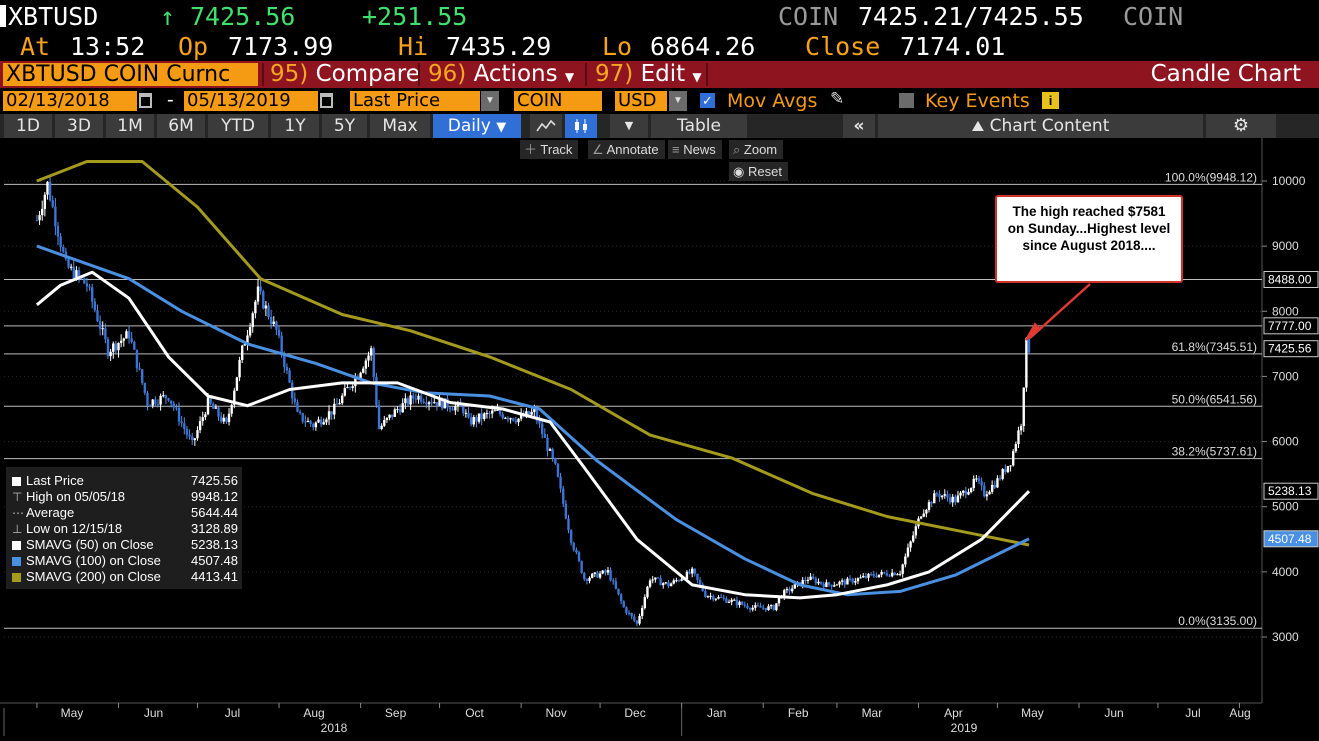 This screenshot has height=741, width=1319. What do you see at coordinates (344, 126) in the screenshot?
I see `period-5y: 5Y` at bounding box center [344, 126].